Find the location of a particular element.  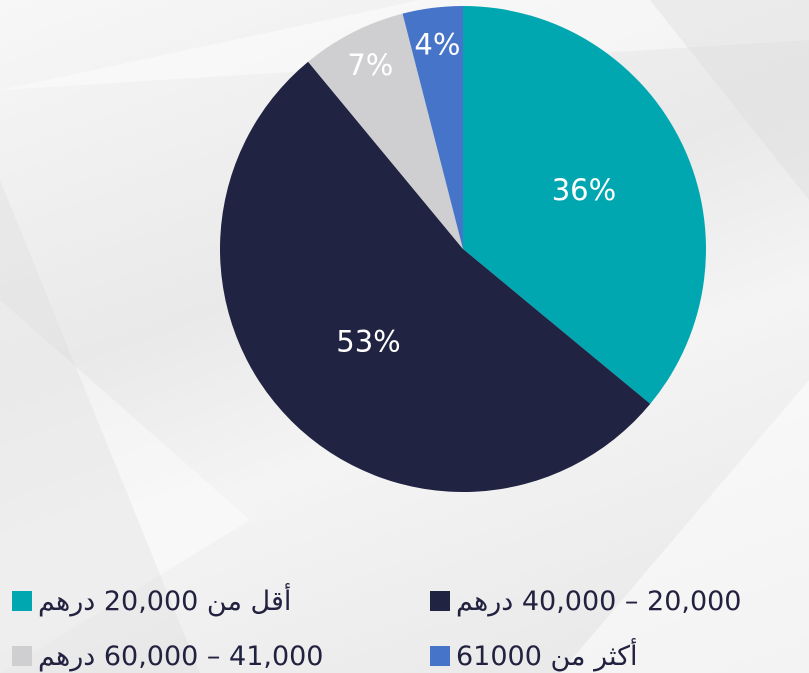

legend-label: أقل من 20,000 درهم is located at coordinates (165, 601).